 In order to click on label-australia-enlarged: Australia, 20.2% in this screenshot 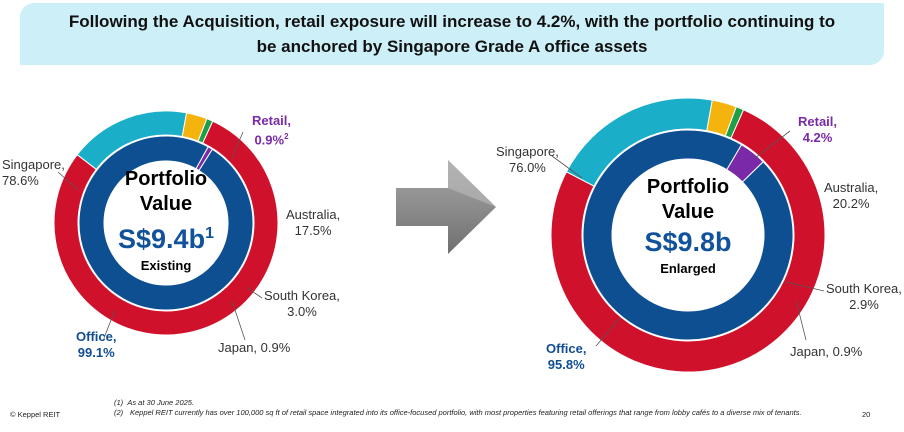, I will do `click(851, 195)`.